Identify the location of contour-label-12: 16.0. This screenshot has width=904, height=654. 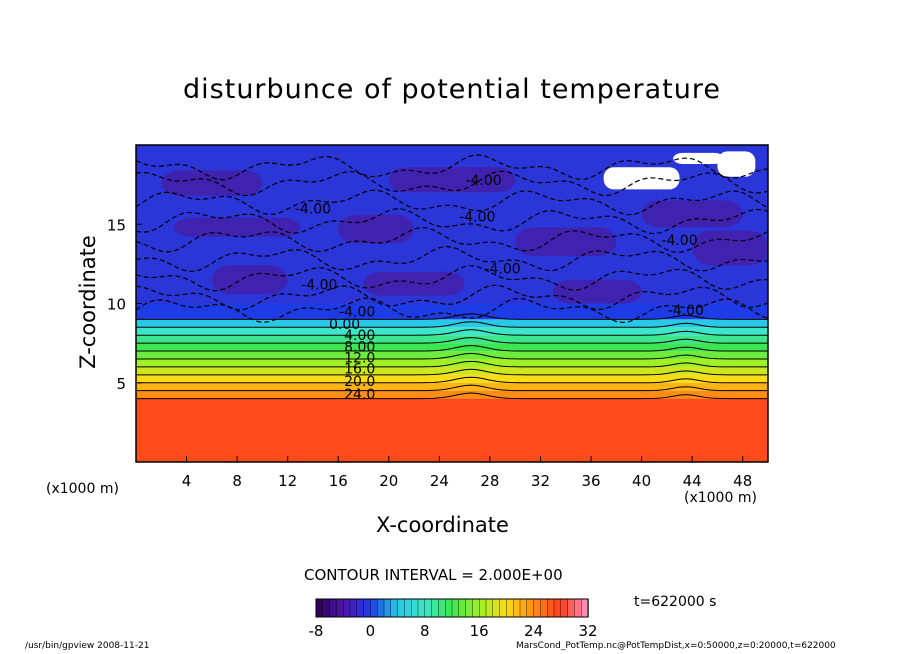
(359, 369).